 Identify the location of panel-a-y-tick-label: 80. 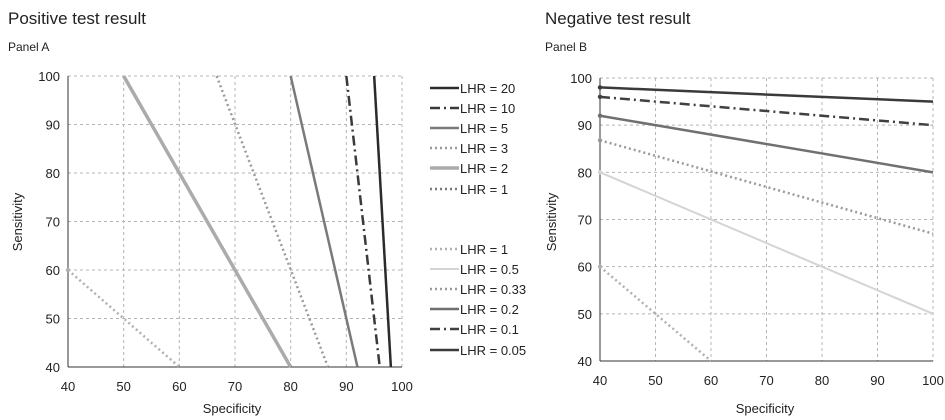
(53, 173).